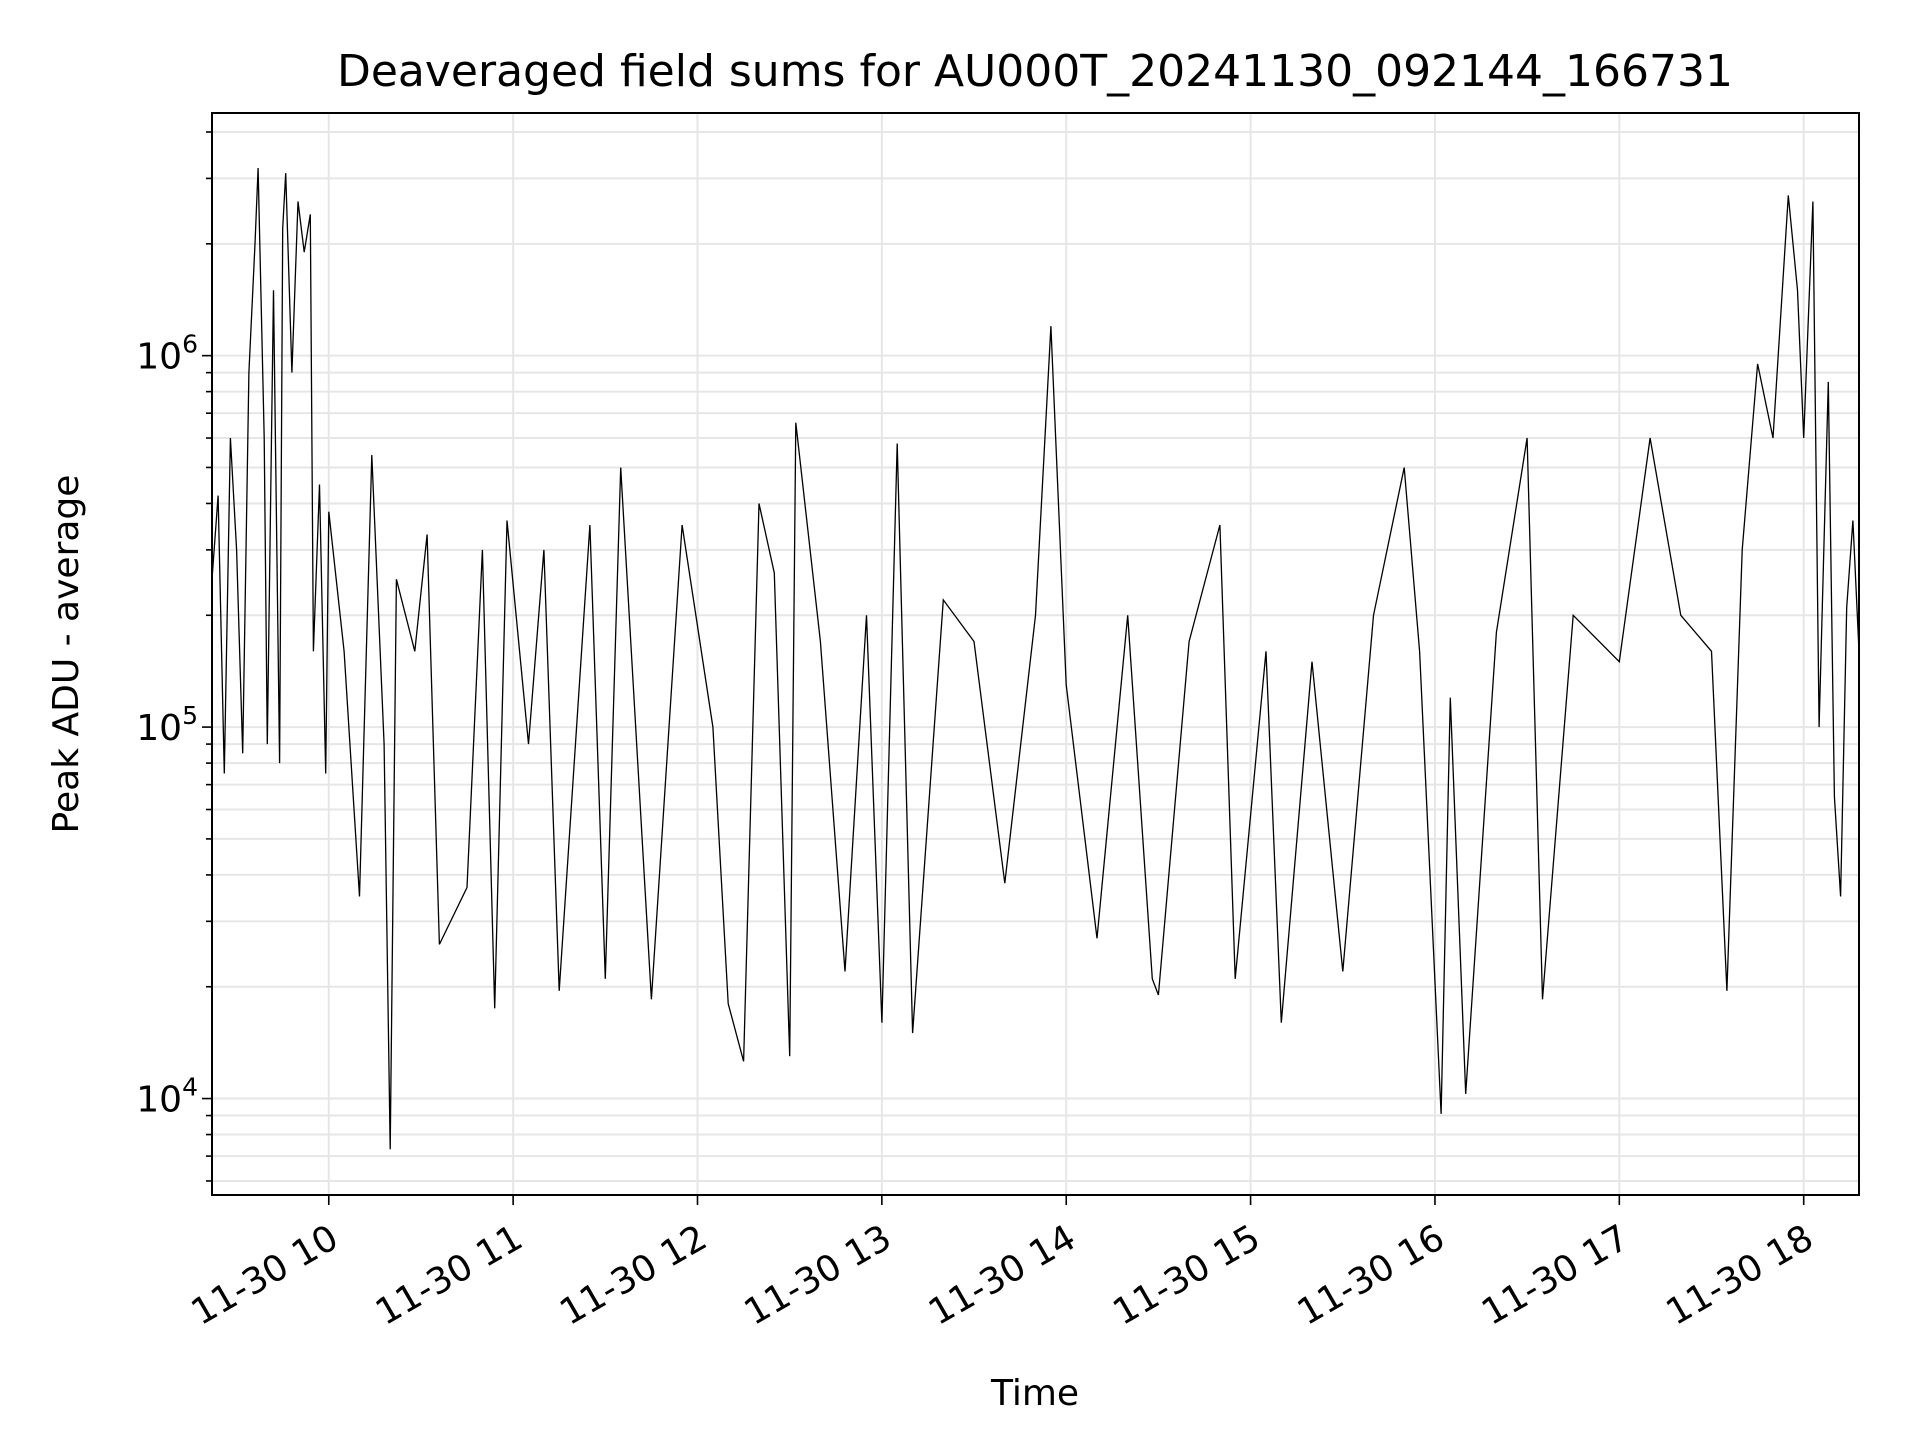 The height and width of the screenshot is (1440, 1920). Describe the element at coordinates (66, 654) in the screenshot. I see `y-axis-label: Peak ADU - average` at that location.